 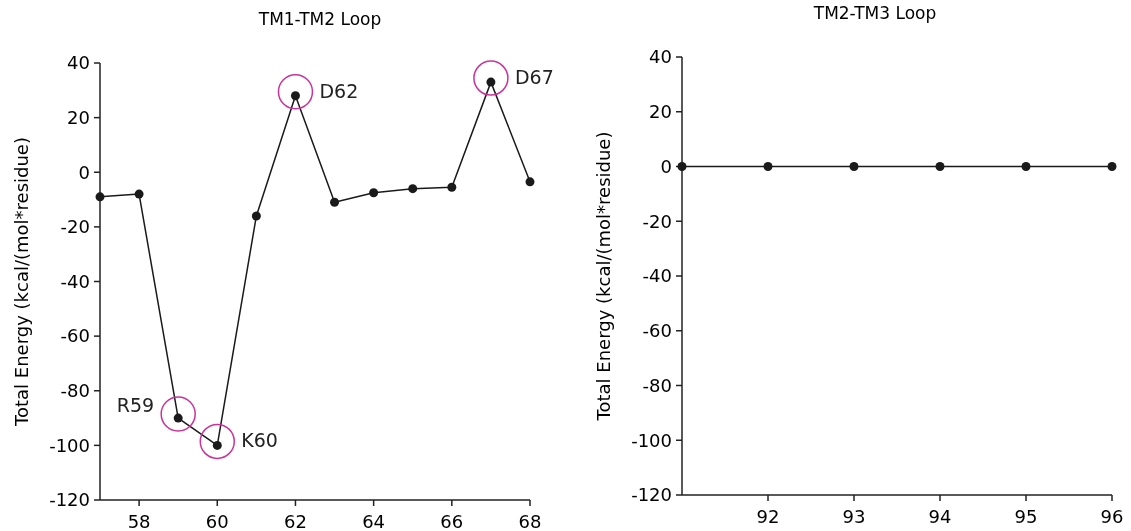 What do you see at coordinates (854, 516) in the screenshot?
I see `x-tick-label: 93` at bounding box center [854, 516].